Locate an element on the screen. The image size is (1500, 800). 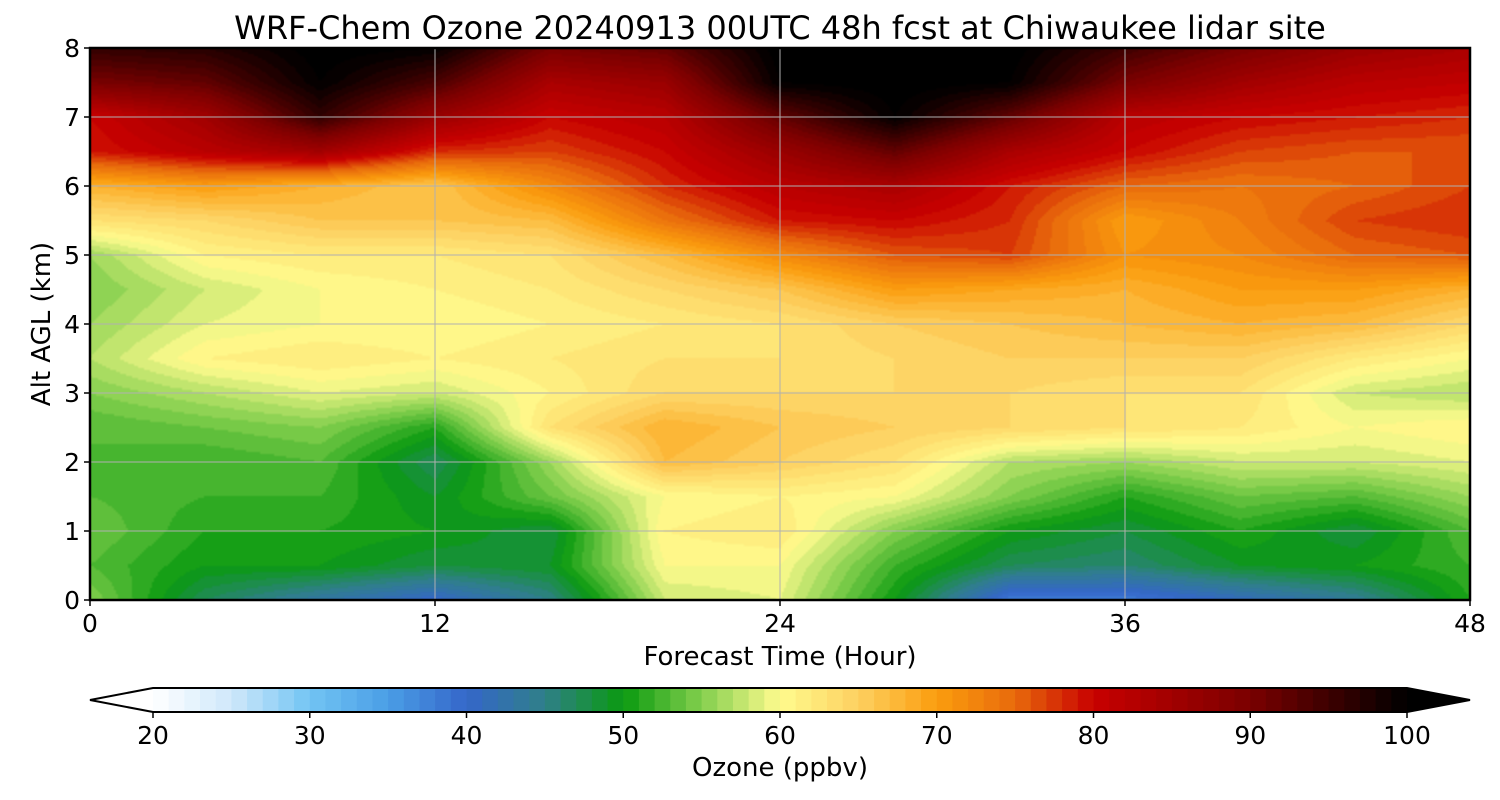
x-axis: 0 12 24 36 48 is located at coordinates (784, 619).